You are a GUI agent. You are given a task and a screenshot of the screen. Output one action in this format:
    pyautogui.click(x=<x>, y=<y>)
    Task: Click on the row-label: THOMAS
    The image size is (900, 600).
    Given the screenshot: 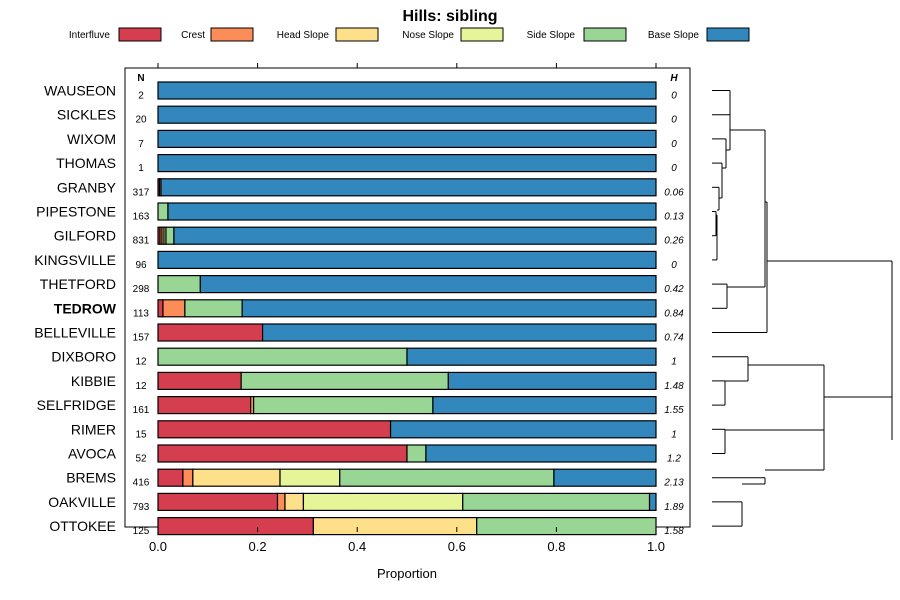 What is the action you would take?
    pyautogui.click(x=86, y=163)
    